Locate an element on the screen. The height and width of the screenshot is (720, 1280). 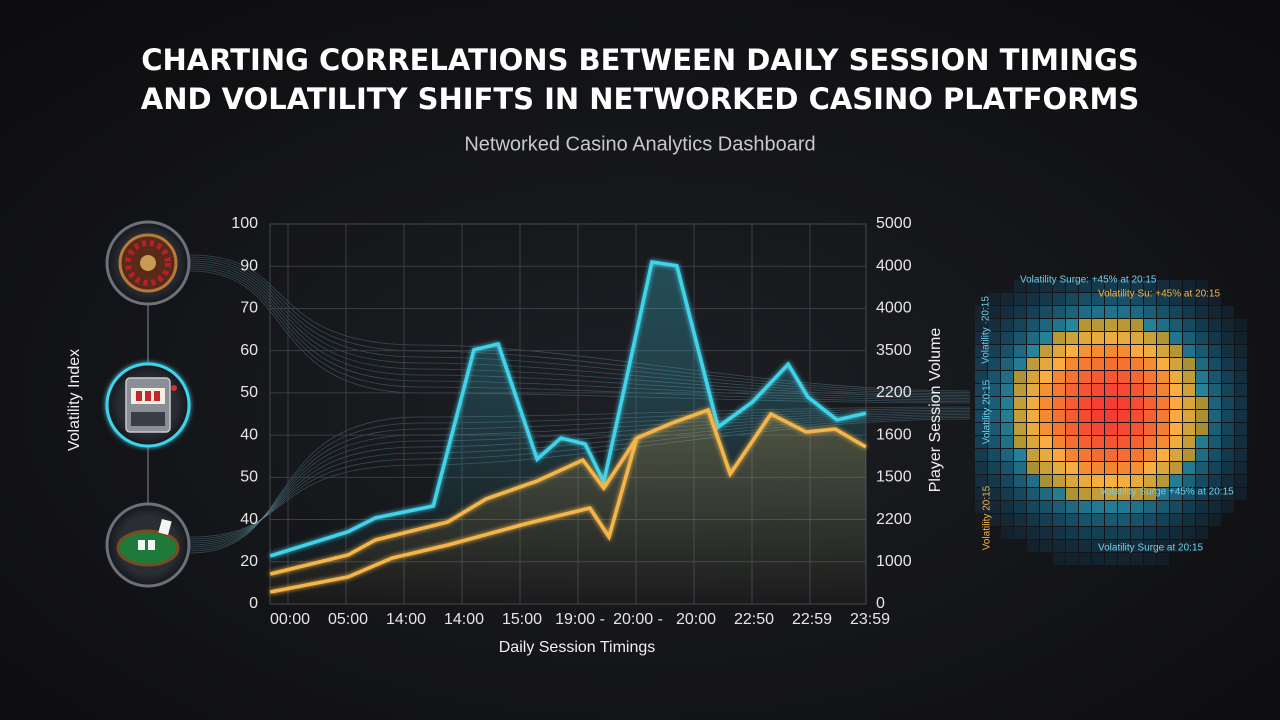
y2-tick-label: 1000 is located at coordinates (894, 561).